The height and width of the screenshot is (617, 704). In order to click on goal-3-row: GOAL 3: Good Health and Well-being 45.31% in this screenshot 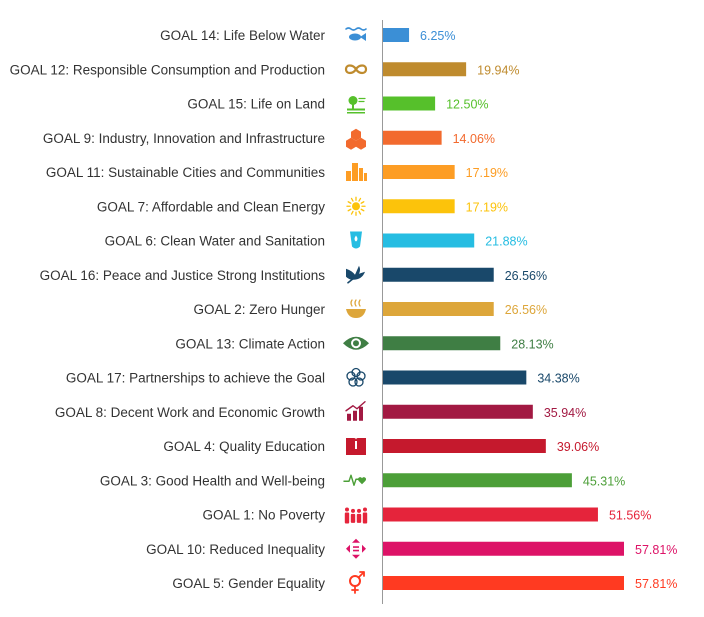, I will do `click(362, 480)`.